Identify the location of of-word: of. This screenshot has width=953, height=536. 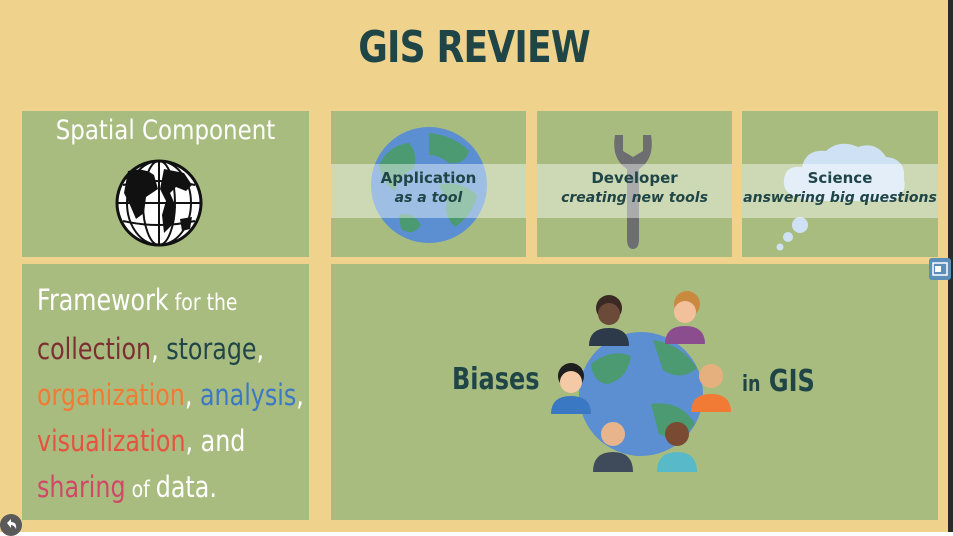
(140, 490).